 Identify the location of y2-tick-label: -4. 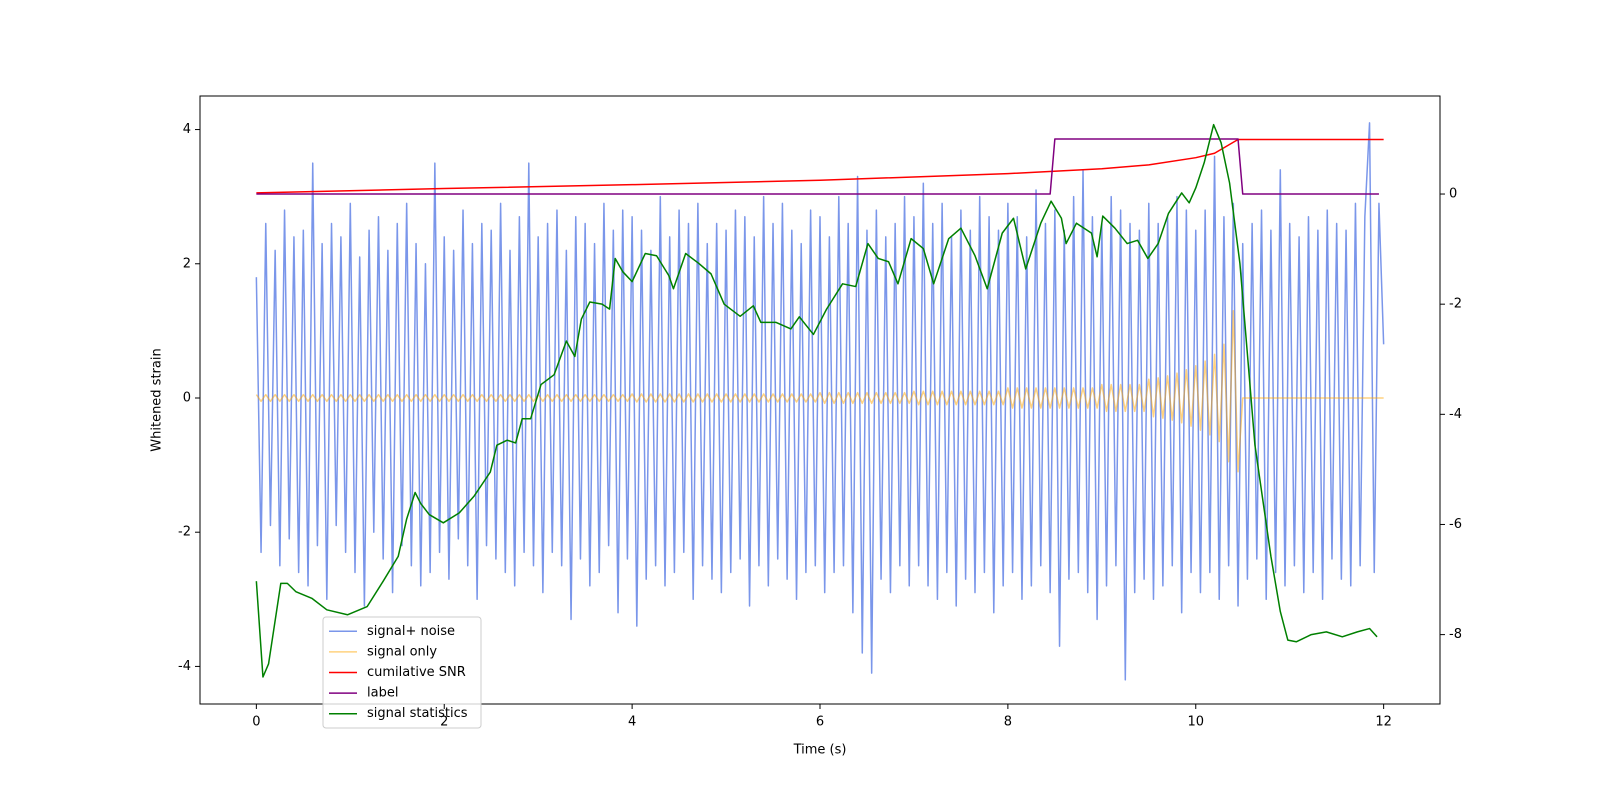
(1455, 414).